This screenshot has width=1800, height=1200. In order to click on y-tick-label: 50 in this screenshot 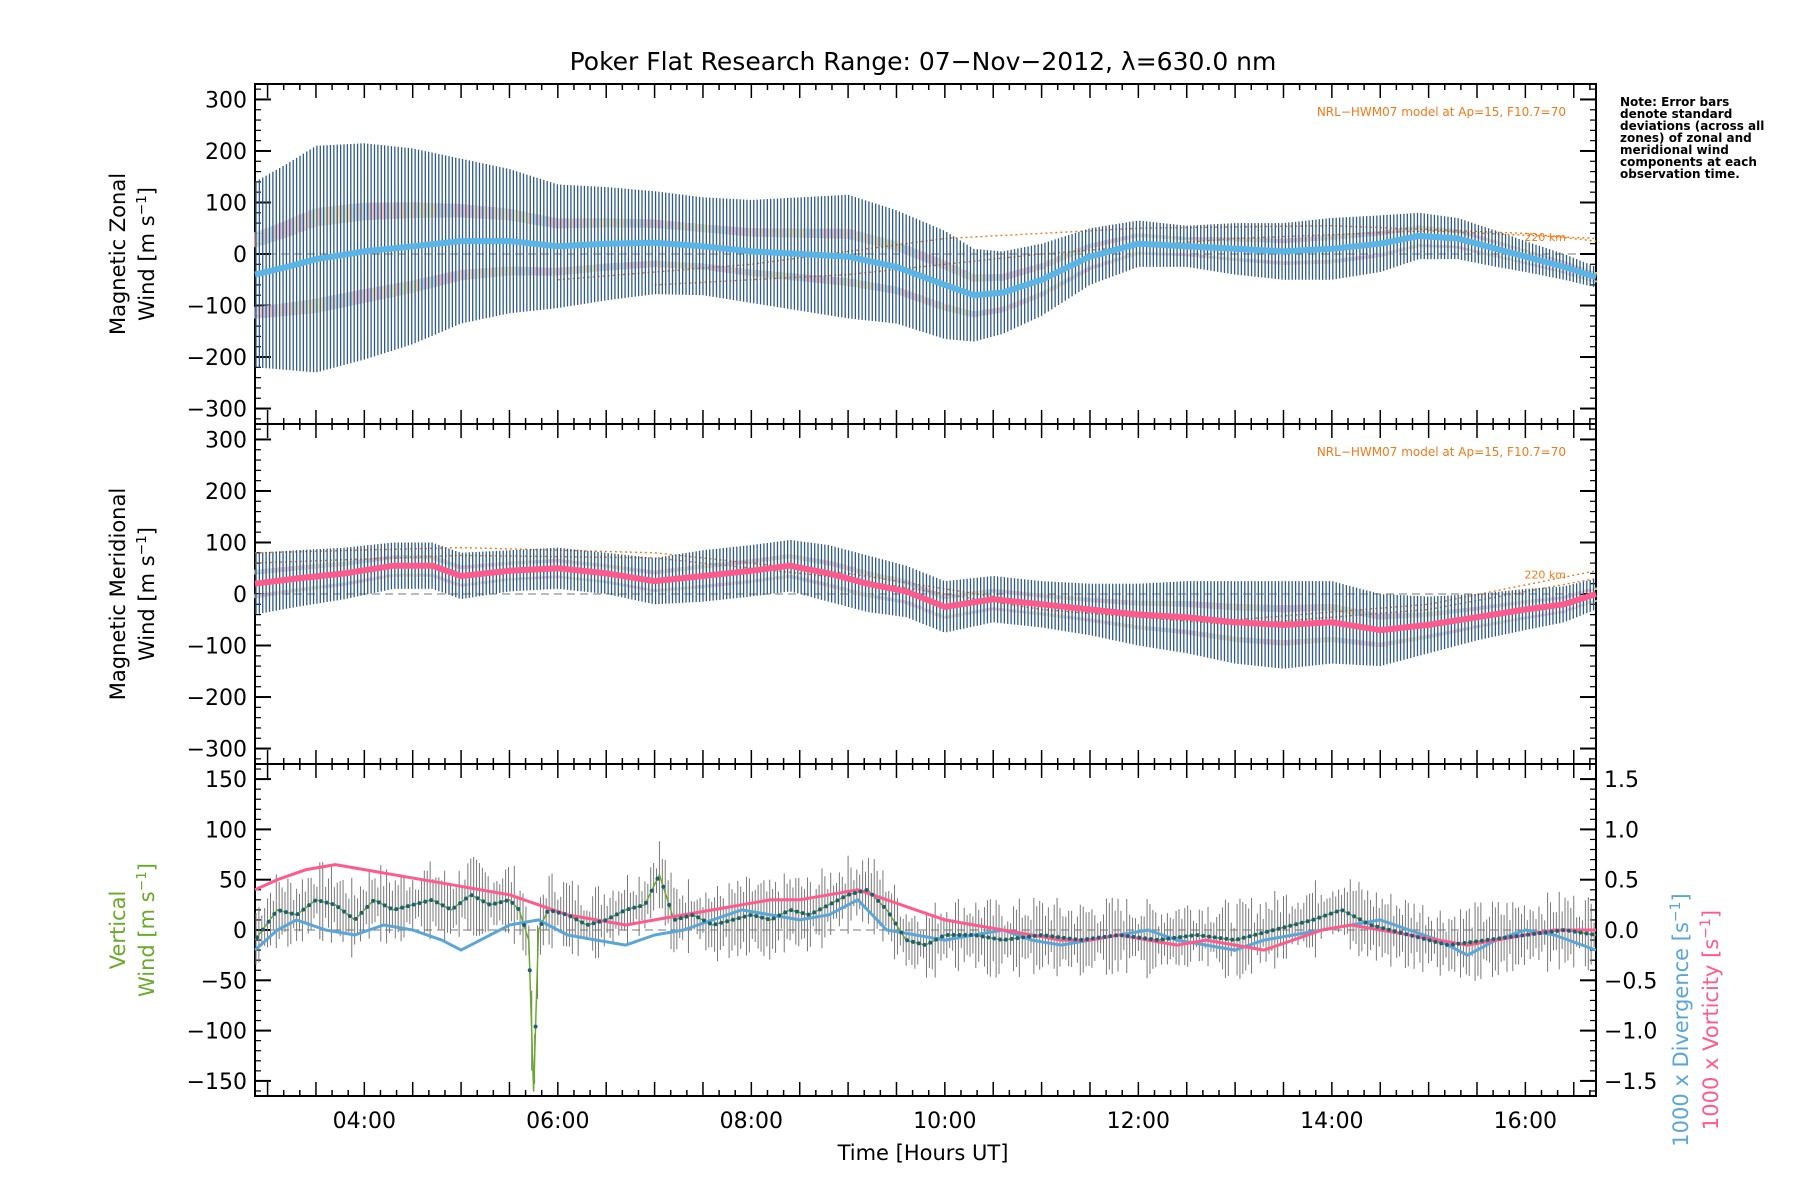, I will do `click(233, 881)`.